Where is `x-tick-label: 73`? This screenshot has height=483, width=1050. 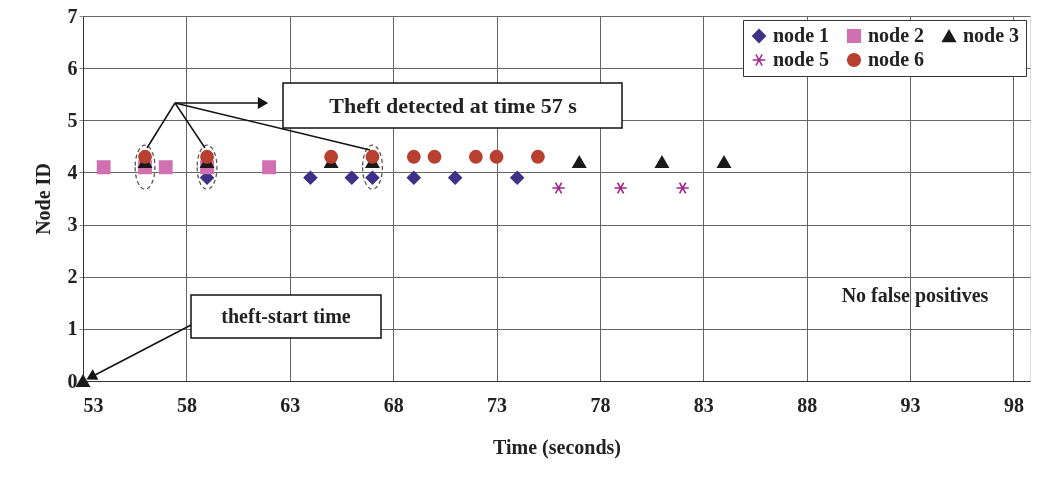
x-tick-label: 73 is located at coordinates (497, 404).